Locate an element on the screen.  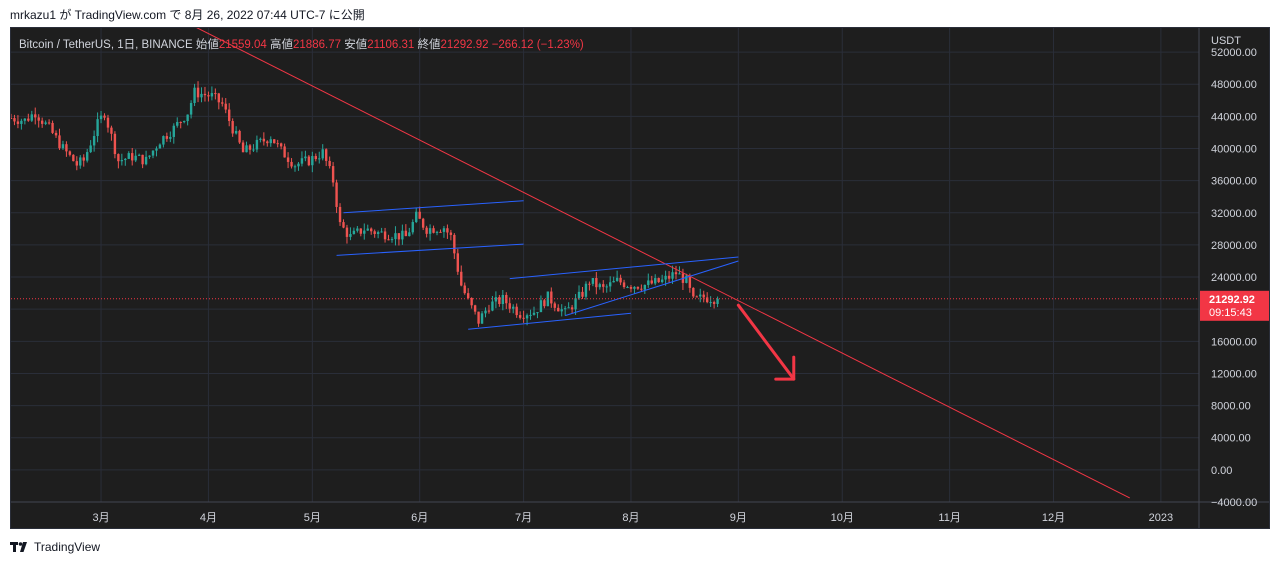
tradingview-logo: TradingView is located at coordinates (55, 547).